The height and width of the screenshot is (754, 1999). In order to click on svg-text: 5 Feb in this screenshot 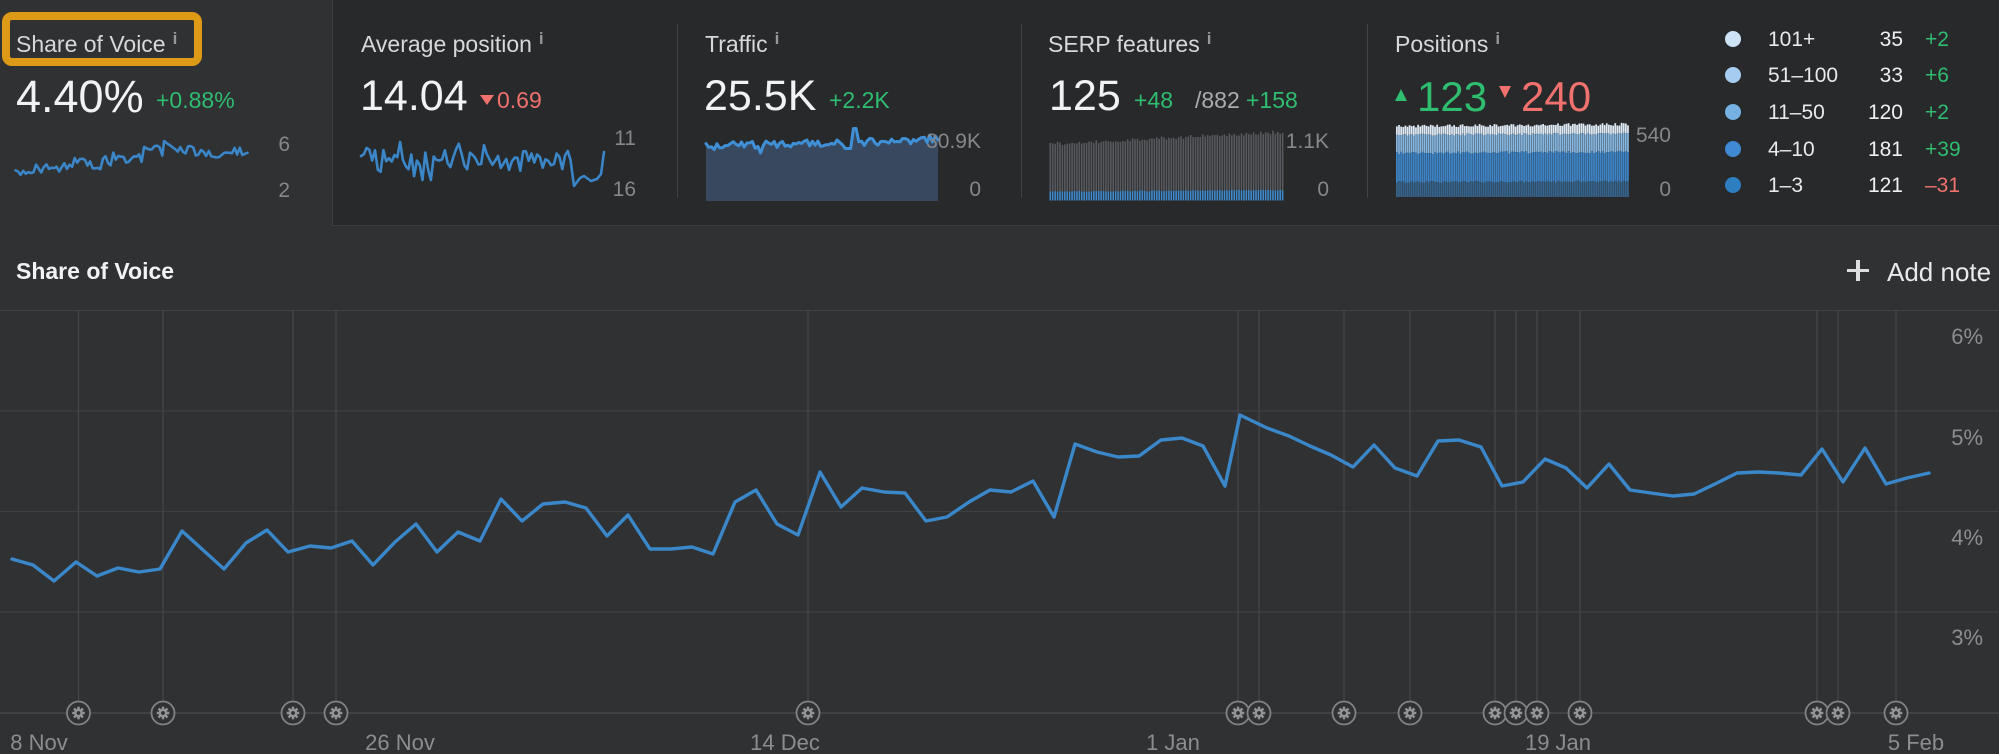, I will do `click(1916, 742)`.